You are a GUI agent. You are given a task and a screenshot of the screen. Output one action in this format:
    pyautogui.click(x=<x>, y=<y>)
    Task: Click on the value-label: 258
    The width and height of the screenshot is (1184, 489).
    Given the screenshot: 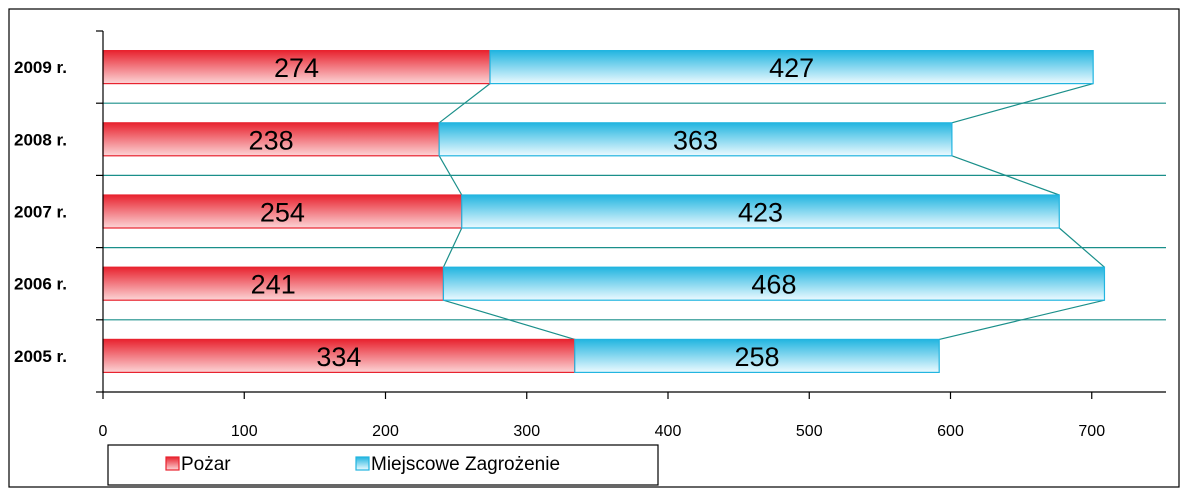 What is the action you would take?
    pyautogui.click(x=756, y=357)
    